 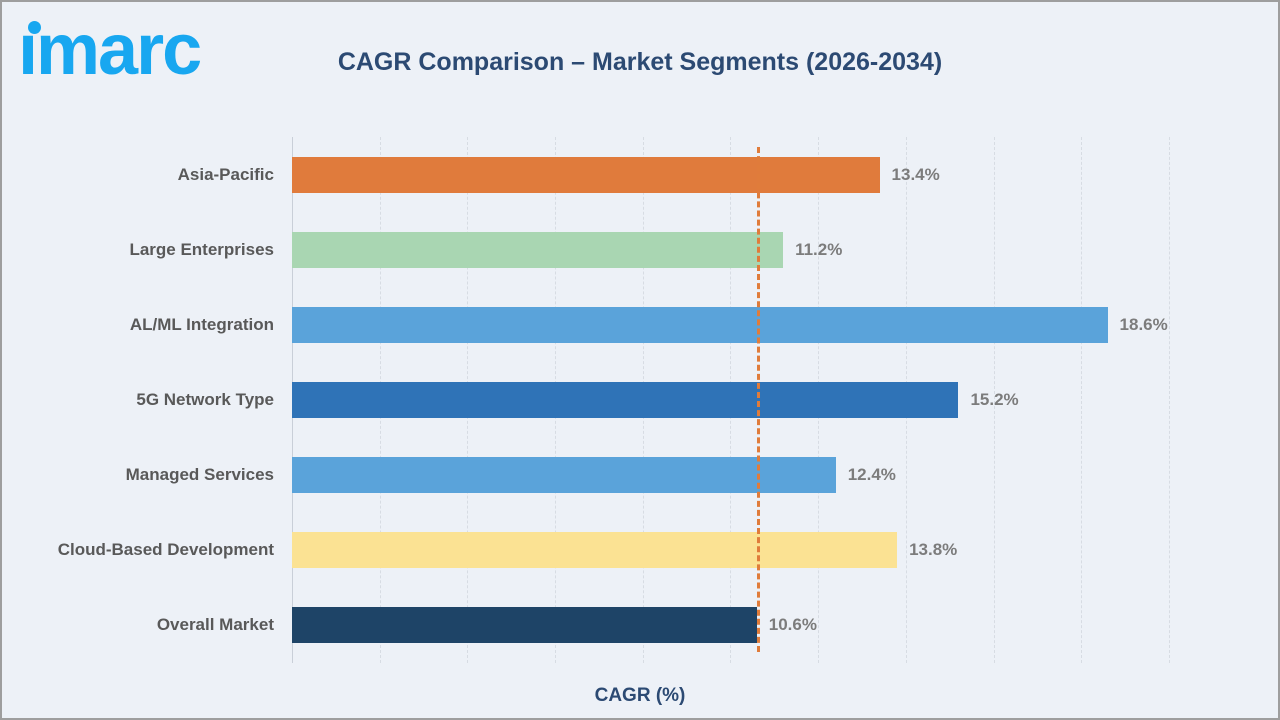 What do you see at coordinates (215, 625) in the screenshot?
I see `category-label: Overall Market` at bounding box center [215, 625].